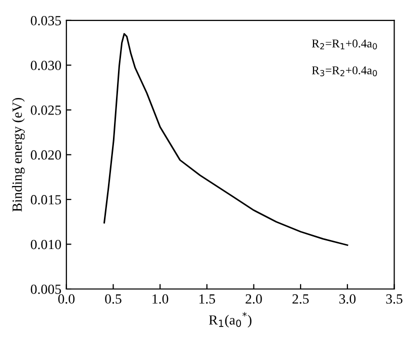  I want to click on x-tick-label: 3.0, so click(347, 299).